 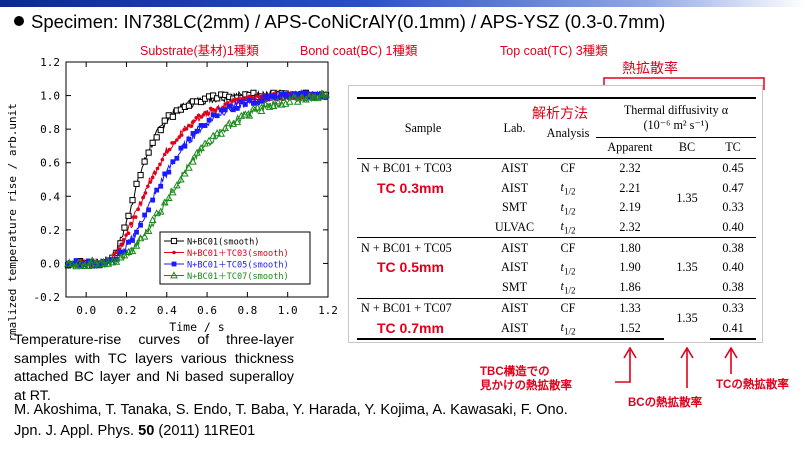 I want to click on cell-sample: N + BC01 + TC03, so click(x=423, y=168).